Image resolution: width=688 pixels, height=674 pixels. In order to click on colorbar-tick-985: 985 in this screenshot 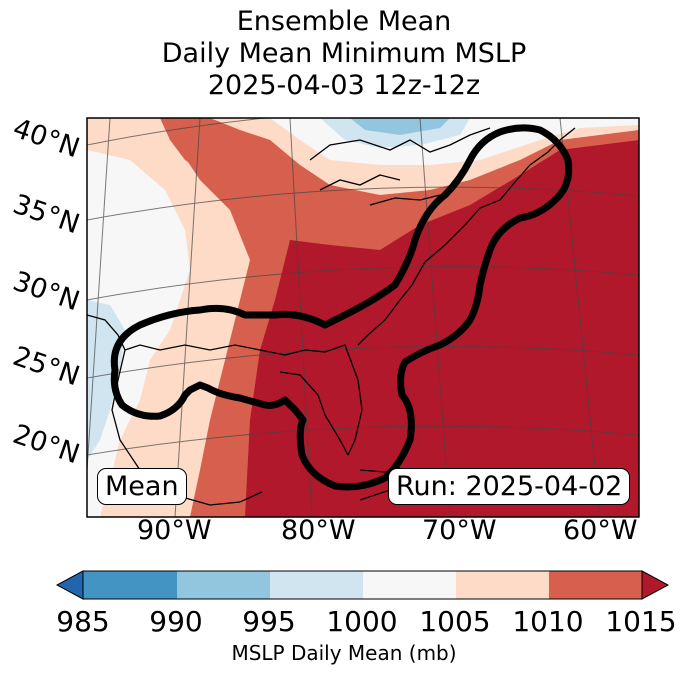, I will do `click(83, 621)`.